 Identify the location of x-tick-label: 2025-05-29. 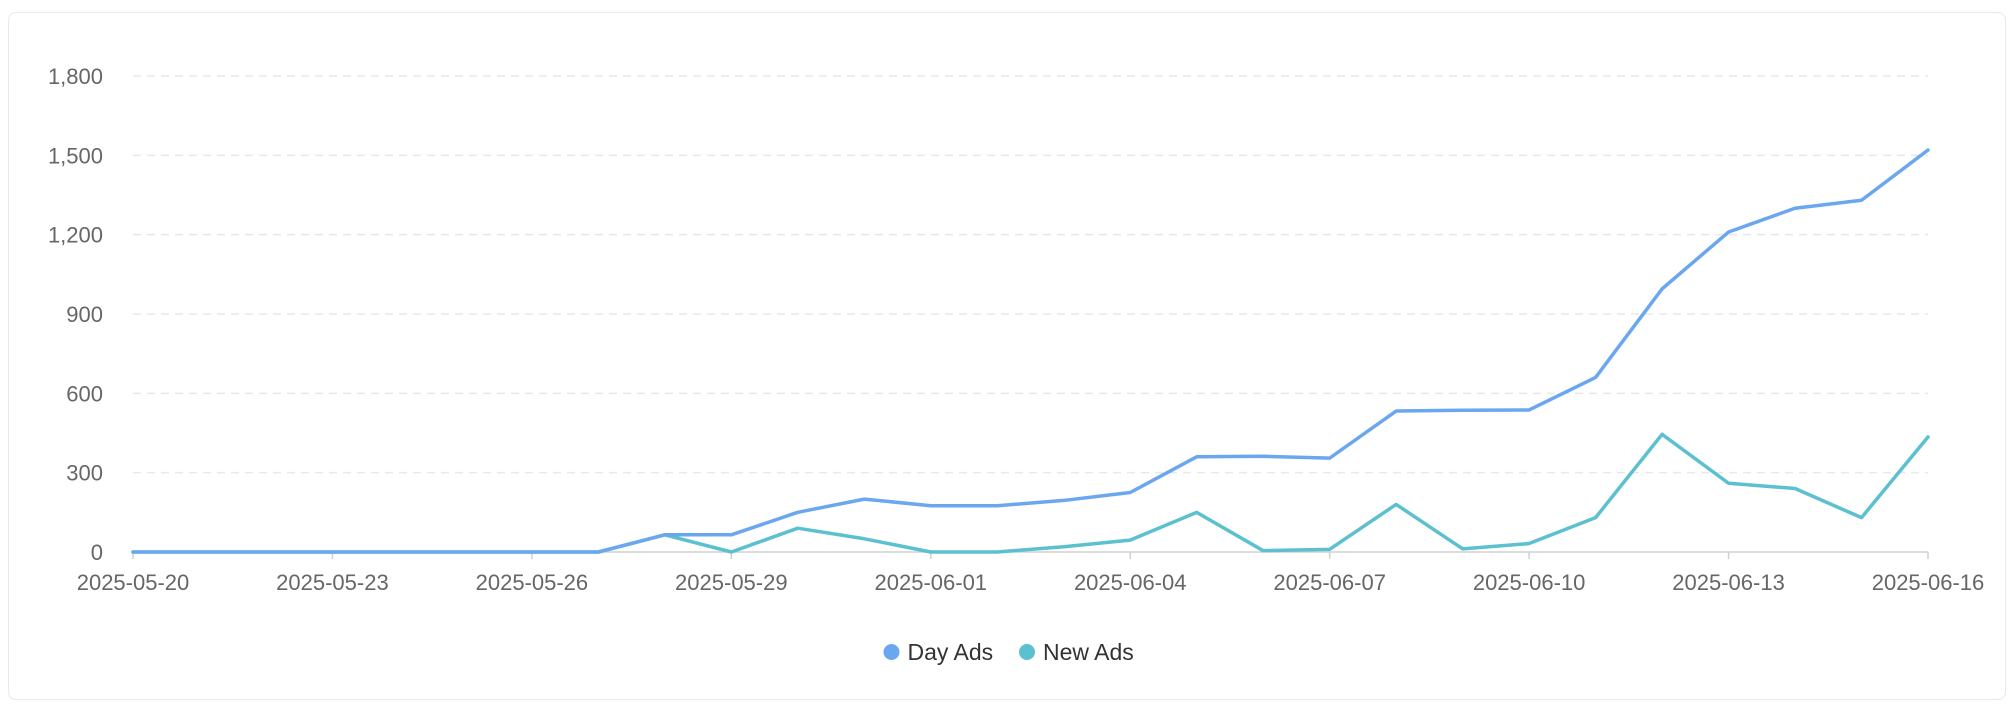
(731, 582).